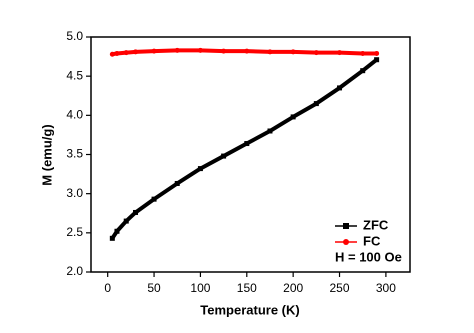 The height and width of the screenshot is (333, 474). What do you see at coordinates (376, 224) in the screenshot?
I see `legend-label: ZFC` at bounding box center [376, 224].